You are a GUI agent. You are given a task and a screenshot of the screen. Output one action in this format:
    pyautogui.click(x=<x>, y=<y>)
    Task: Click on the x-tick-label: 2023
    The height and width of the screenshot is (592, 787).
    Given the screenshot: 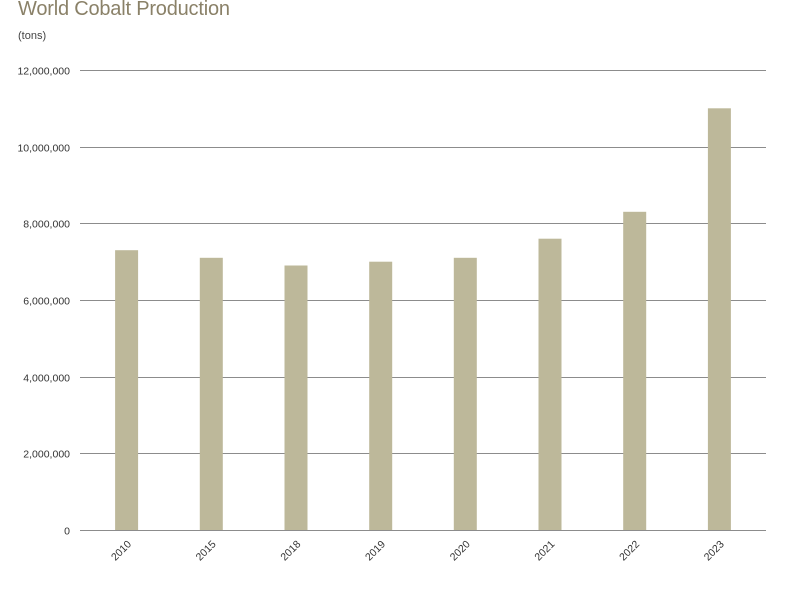 What is the action you would take?
    pyautogui.click(x=714, y=550)
    